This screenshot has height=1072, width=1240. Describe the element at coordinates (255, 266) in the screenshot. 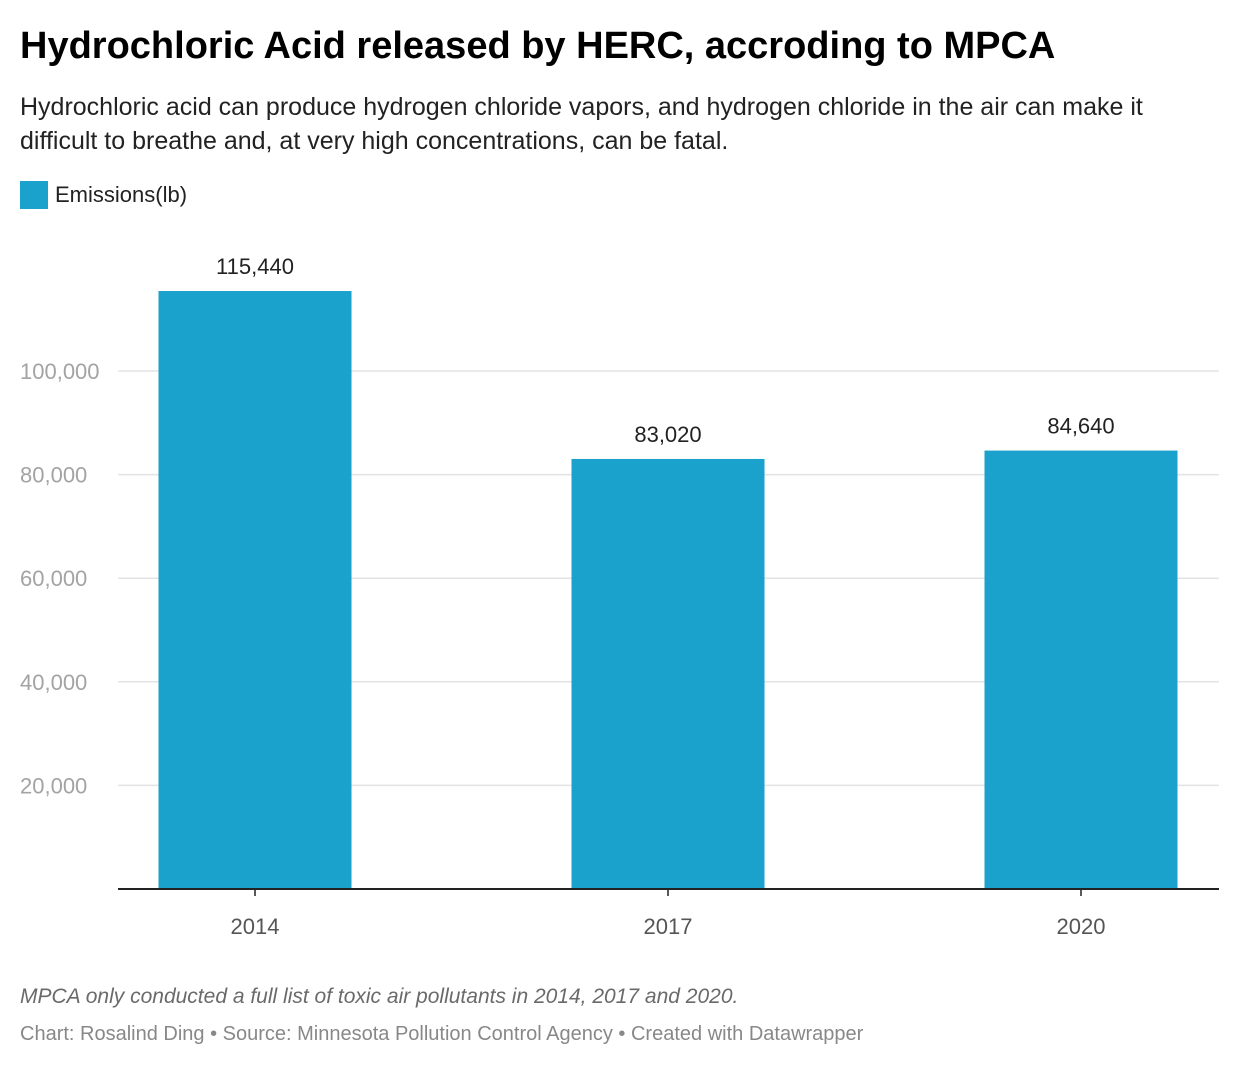

I see `data-label: 115,440` at that location.